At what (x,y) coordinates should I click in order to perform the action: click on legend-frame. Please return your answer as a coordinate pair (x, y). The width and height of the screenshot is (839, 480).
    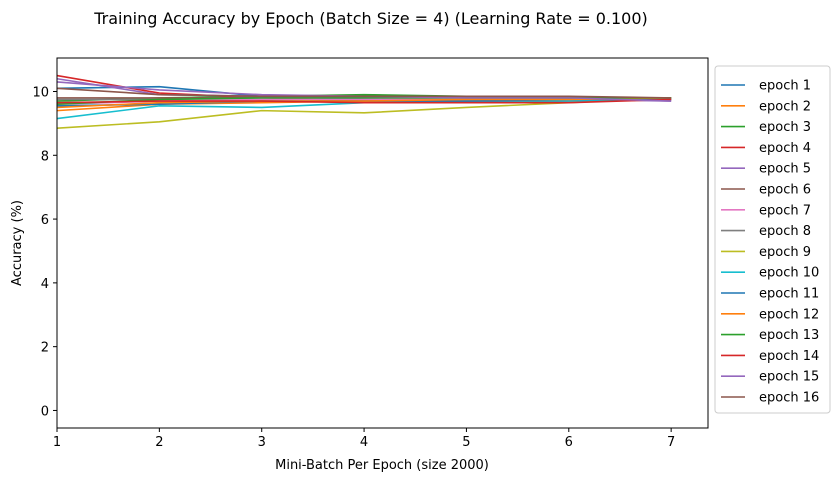
    Looking at the image, I should click on (772, 239).